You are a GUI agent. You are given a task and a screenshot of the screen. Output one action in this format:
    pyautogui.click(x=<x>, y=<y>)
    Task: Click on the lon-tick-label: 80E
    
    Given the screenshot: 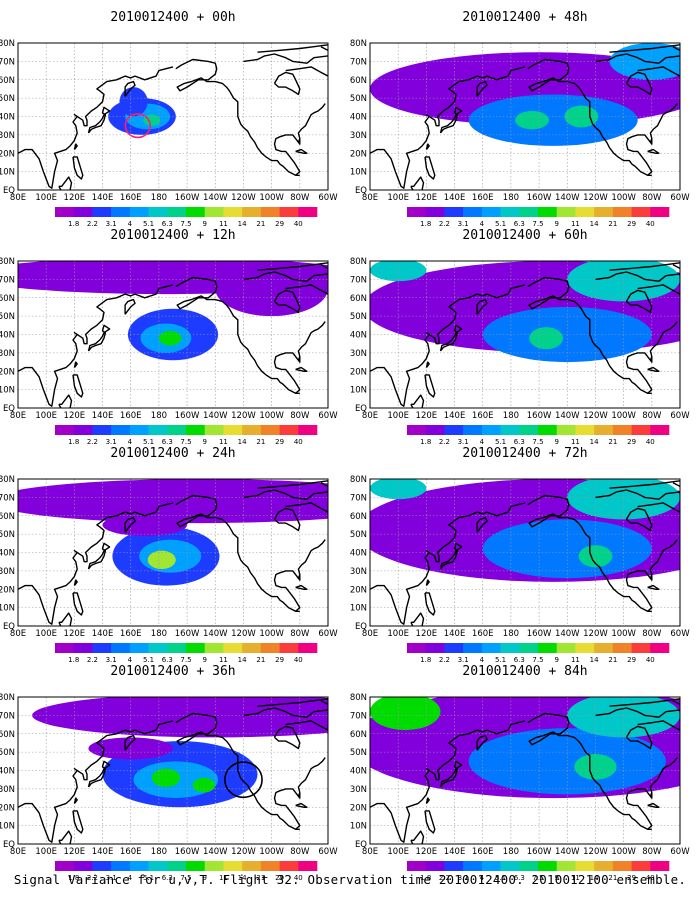 What is the action you would take?
    pyautogui.click(x=18, y=852)
    